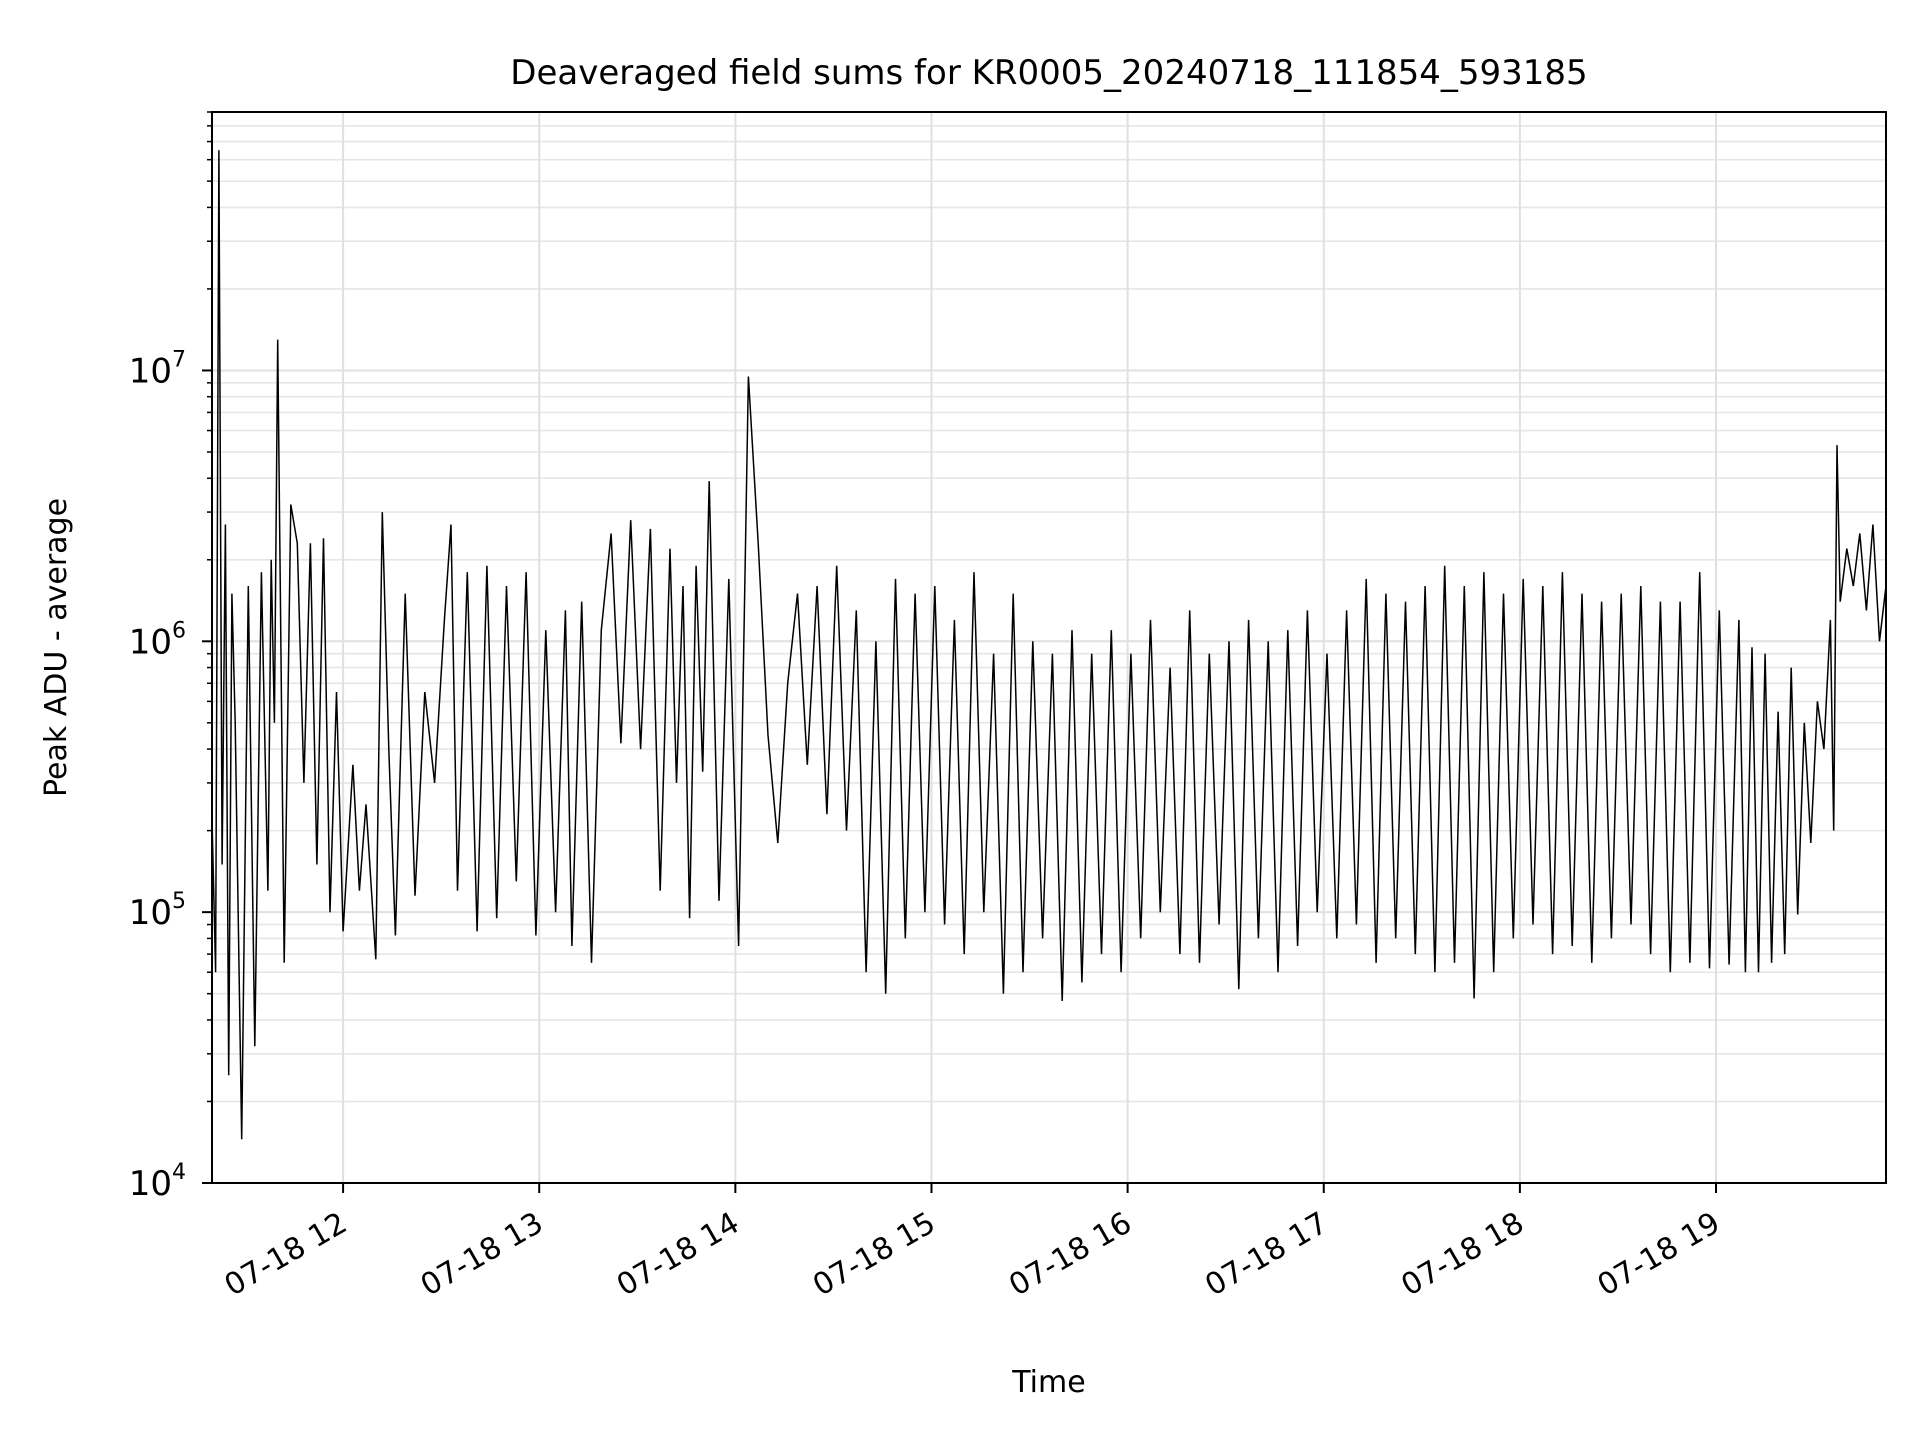 The height and width of the screenshot is (1440, 1920). What do you see at coordinates (157, 369) in the screenshot?
I see `y-tick-label: 10⁷` at bounding box center [157, 369].